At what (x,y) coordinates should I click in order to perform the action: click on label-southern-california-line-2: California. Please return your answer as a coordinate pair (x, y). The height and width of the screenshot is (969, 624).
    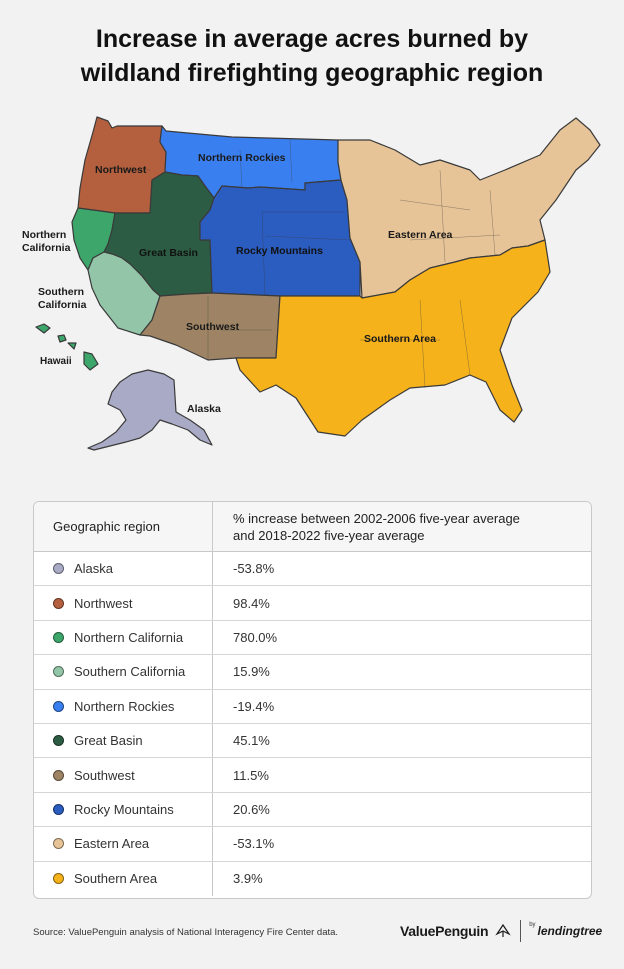
    Looking at the image, I should click on (62, 305).